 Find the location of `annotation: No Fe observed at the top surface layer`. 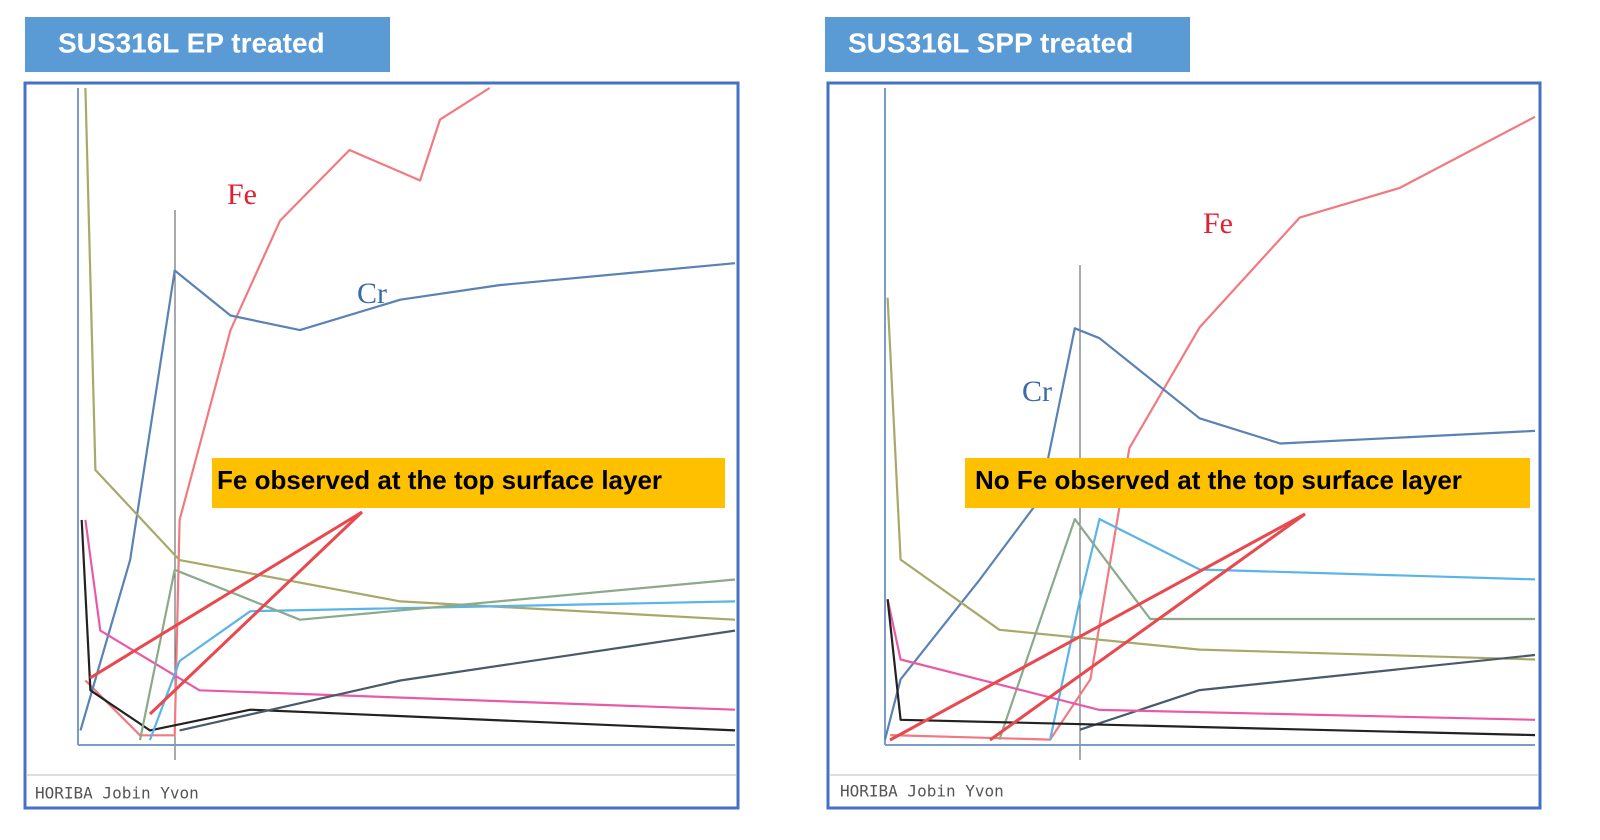

annotation: No Fe observed at the top surface layer is located at coordinates (1218, 480).